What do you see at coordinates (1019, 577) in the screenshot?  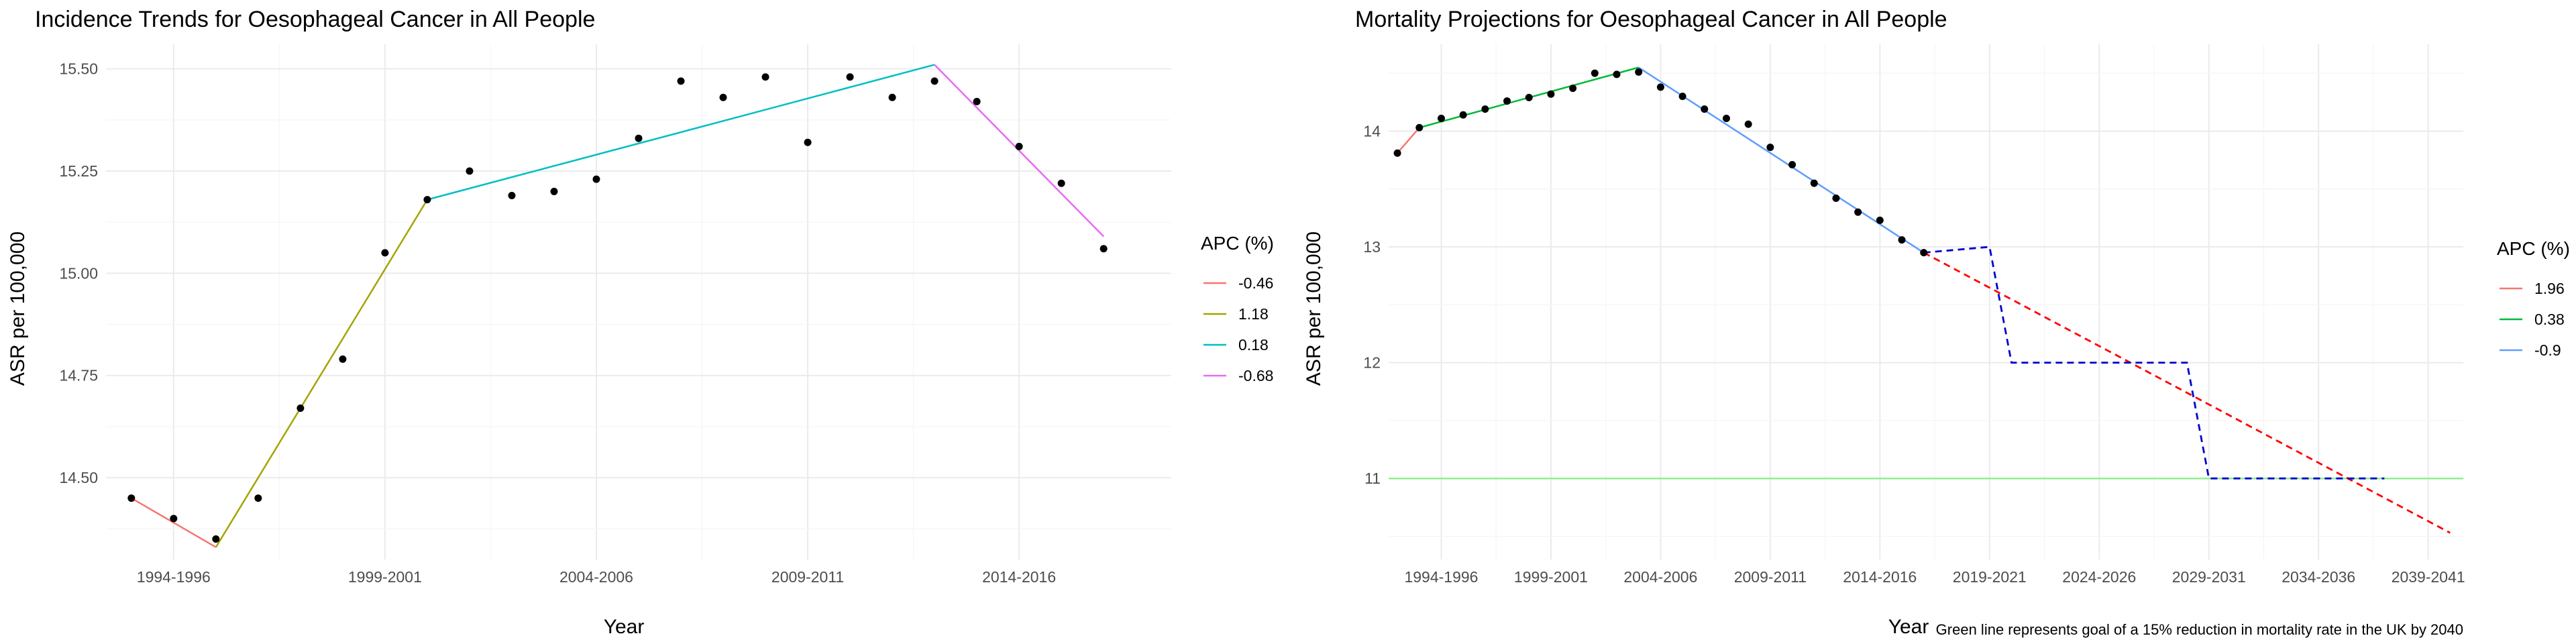 I see `incidence-x-tick-label: 2014-2016` at bounding box center [1019, 577].